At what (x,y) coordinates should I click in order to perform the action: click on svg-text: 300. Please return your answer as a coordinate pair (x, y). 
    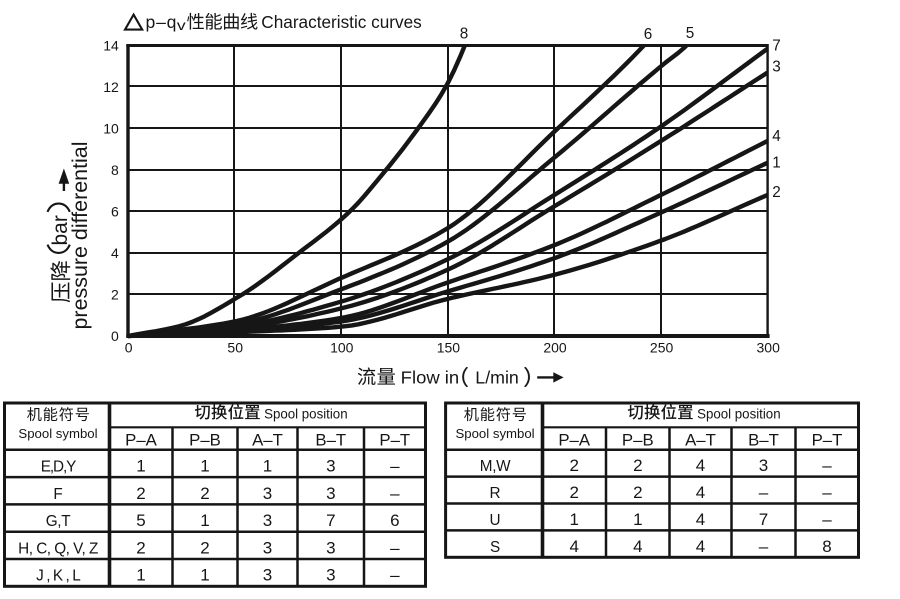
    Looking at the image, I should click on (769, 347).